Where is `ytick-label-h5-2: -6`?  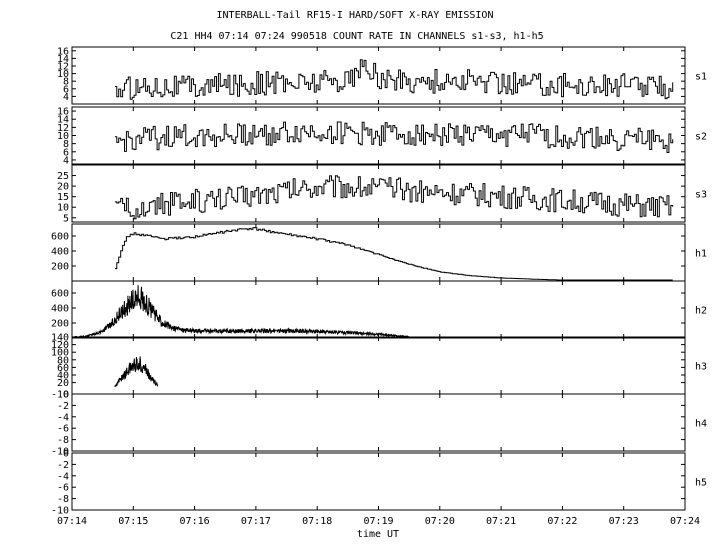
ytick-label-h5-2: -6 is located at coordinates (63, 488).